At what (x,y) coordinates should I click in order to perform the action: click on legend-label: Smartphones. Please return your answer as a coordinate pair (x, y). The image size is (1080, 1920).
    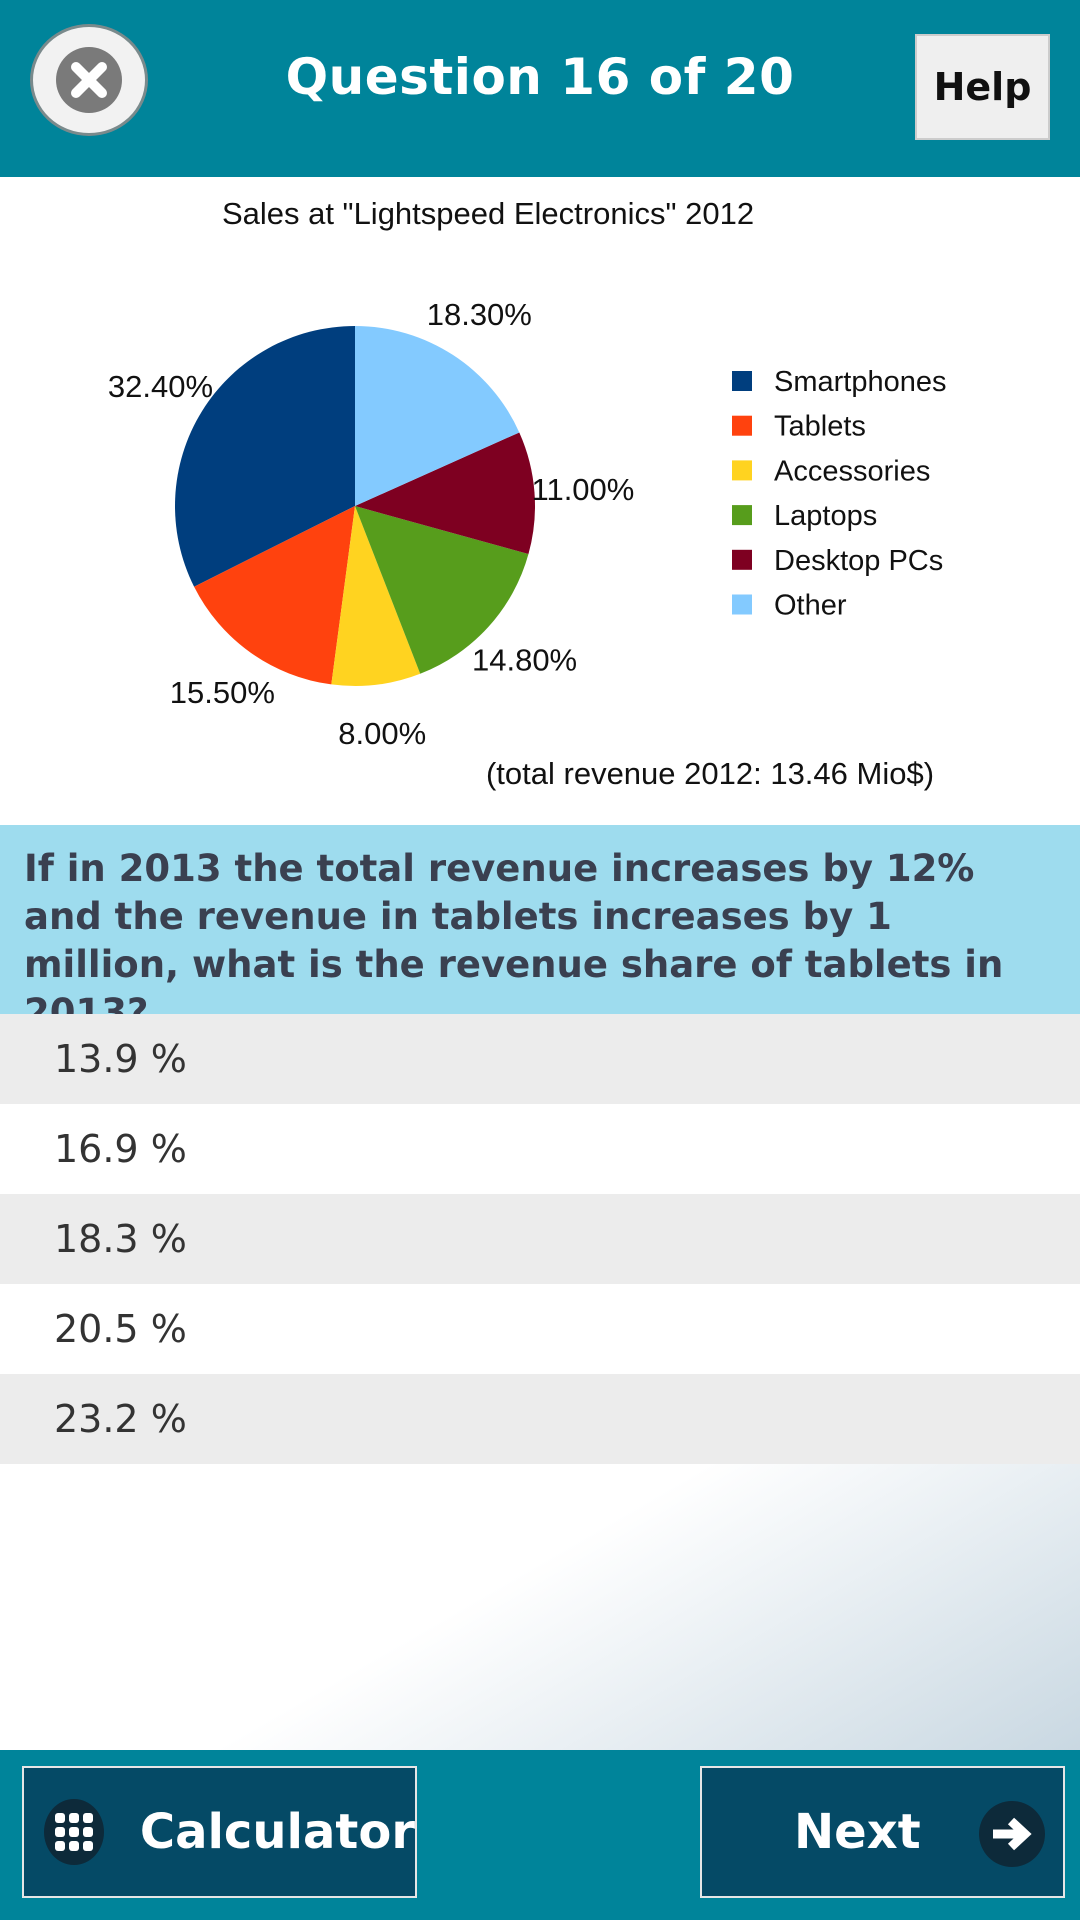
    Looking at the image, I should click on (860, 382).